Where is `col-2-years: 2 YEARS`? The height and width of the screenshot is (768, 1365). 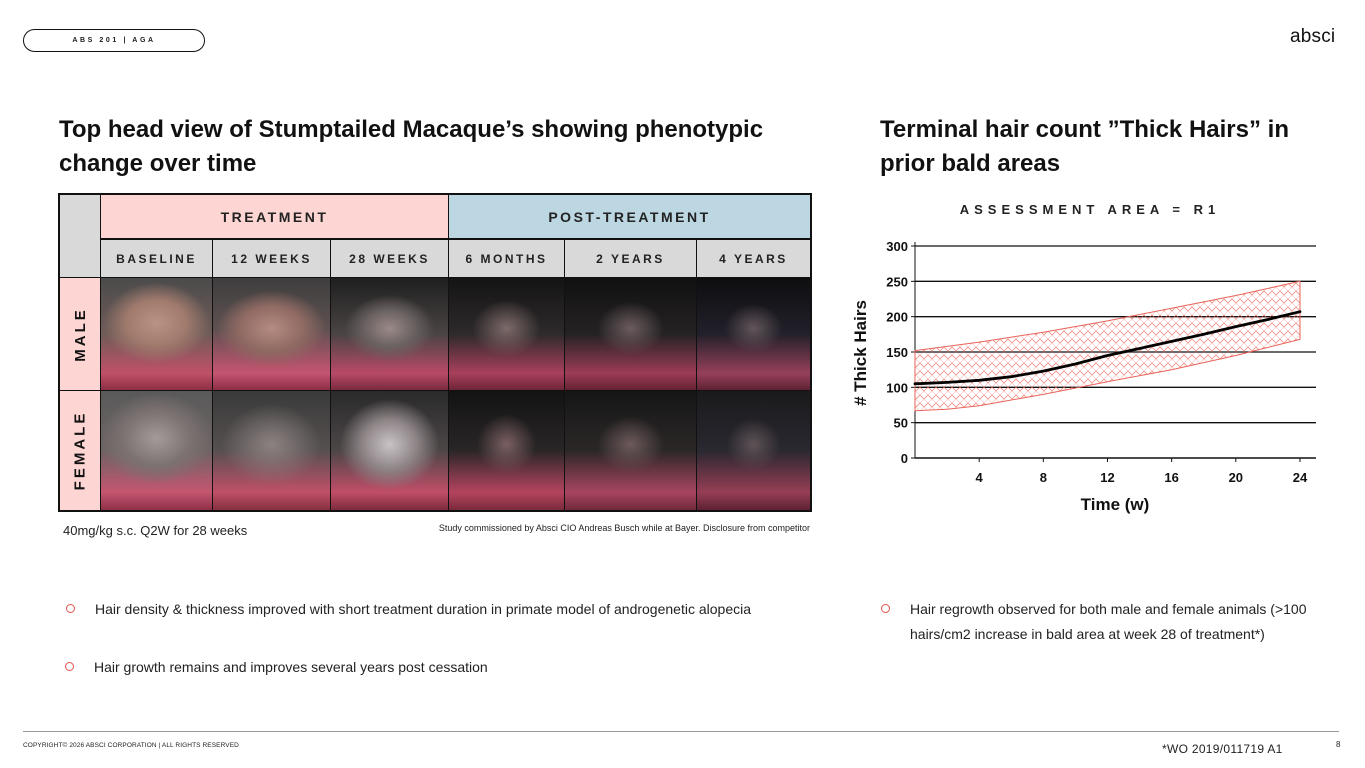 col-2-years: 2 YEARS is located at coordinates (630, 258).